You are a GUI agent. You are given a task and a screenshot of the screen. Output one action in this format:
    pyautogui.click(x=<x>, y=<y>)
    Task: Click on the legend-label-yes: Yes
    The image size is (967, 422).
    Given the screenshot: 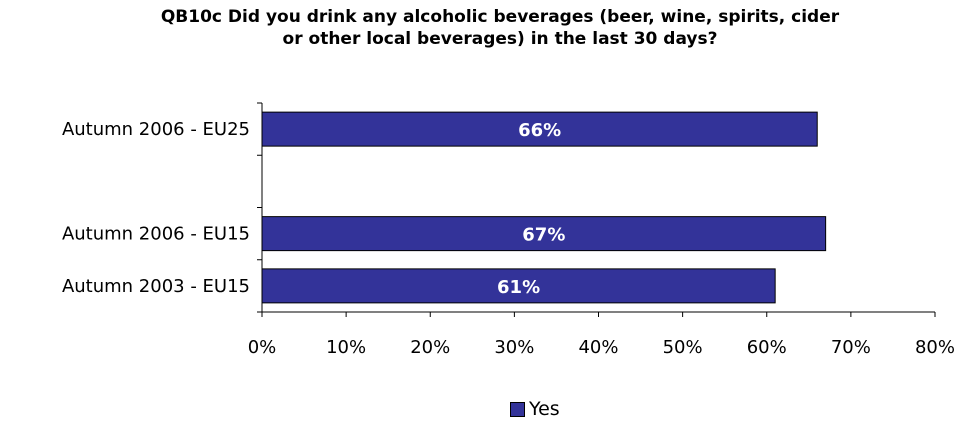 What is the action you would take?
    pyautogui.click(x=544, y=409)
    